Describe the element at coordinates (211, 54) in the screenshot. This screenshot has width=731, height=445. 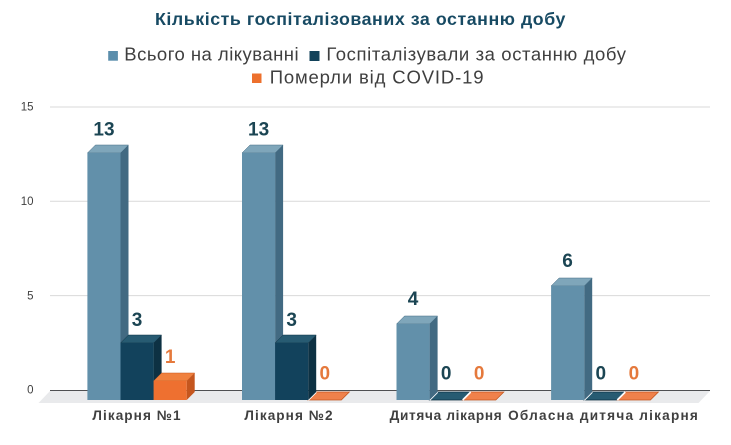
I see `svg-text: Всього на лікуванні` at that location.